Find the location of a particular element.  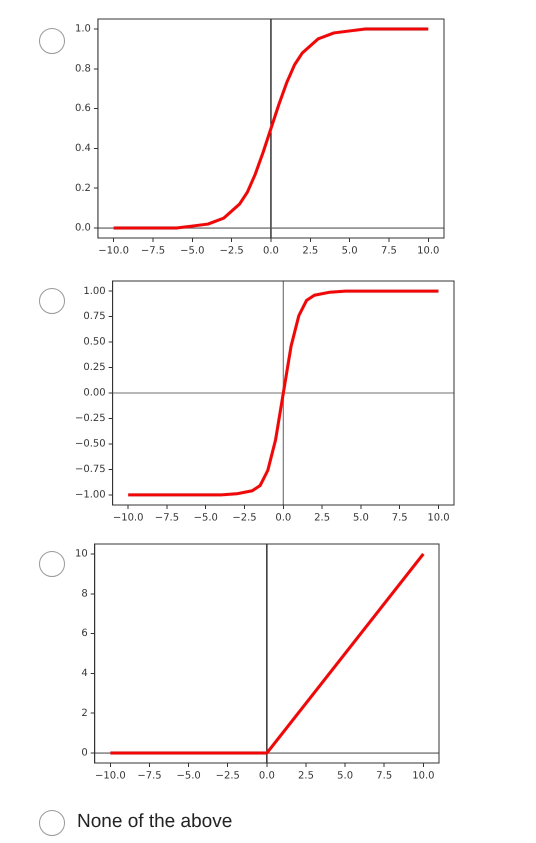

text: None of the above is located at coordinates (154, 822).